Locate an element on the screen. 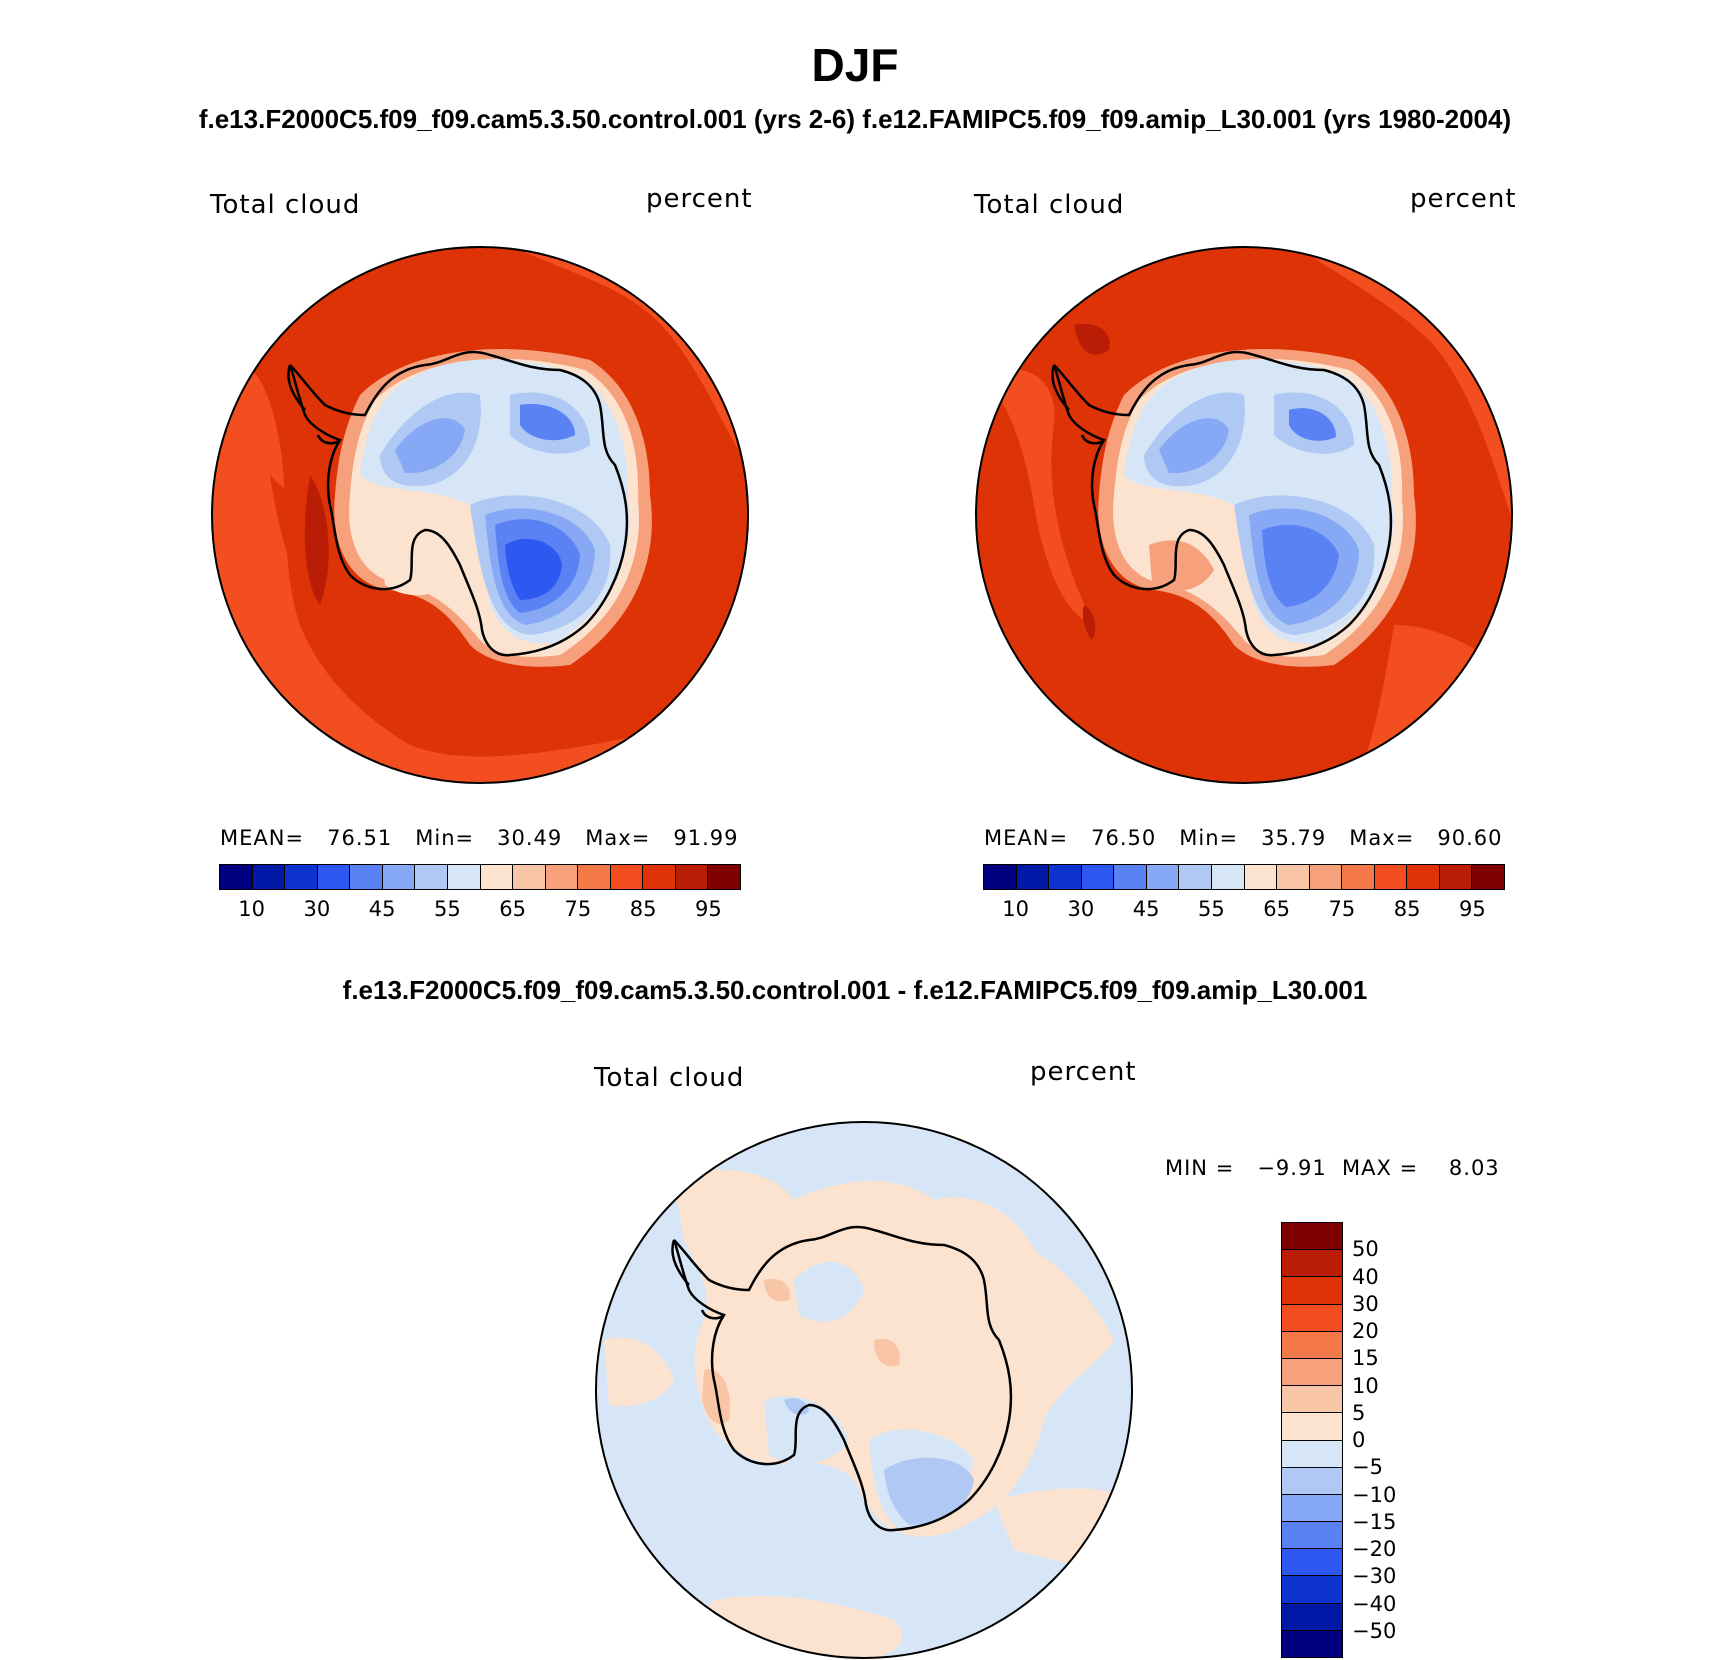  colorbar-tick-label: 50 is located at coordinates (1365, 1249).